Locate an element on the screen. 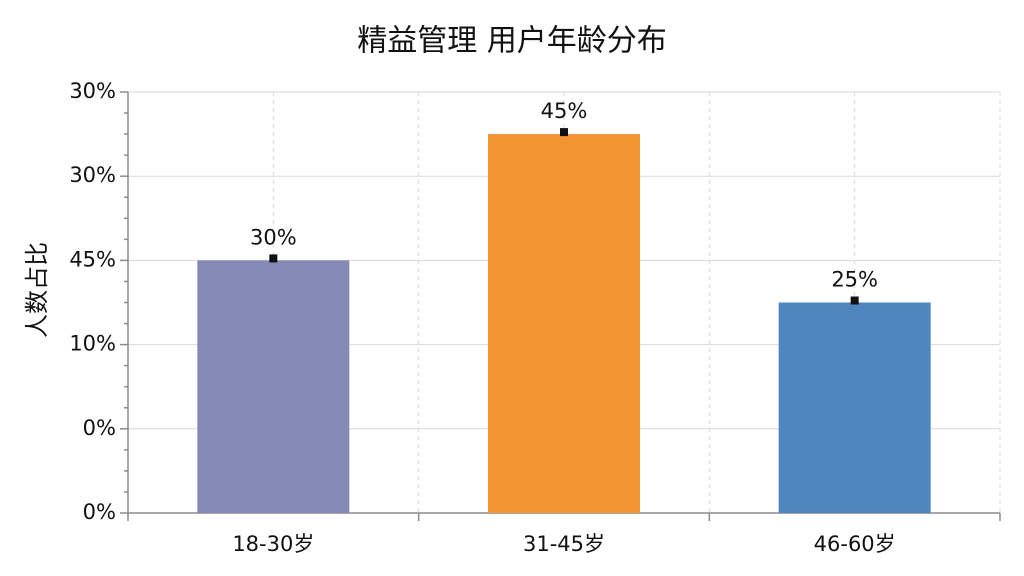  x-tick-label: 46-60岁 is located at coordinates (855, 544).